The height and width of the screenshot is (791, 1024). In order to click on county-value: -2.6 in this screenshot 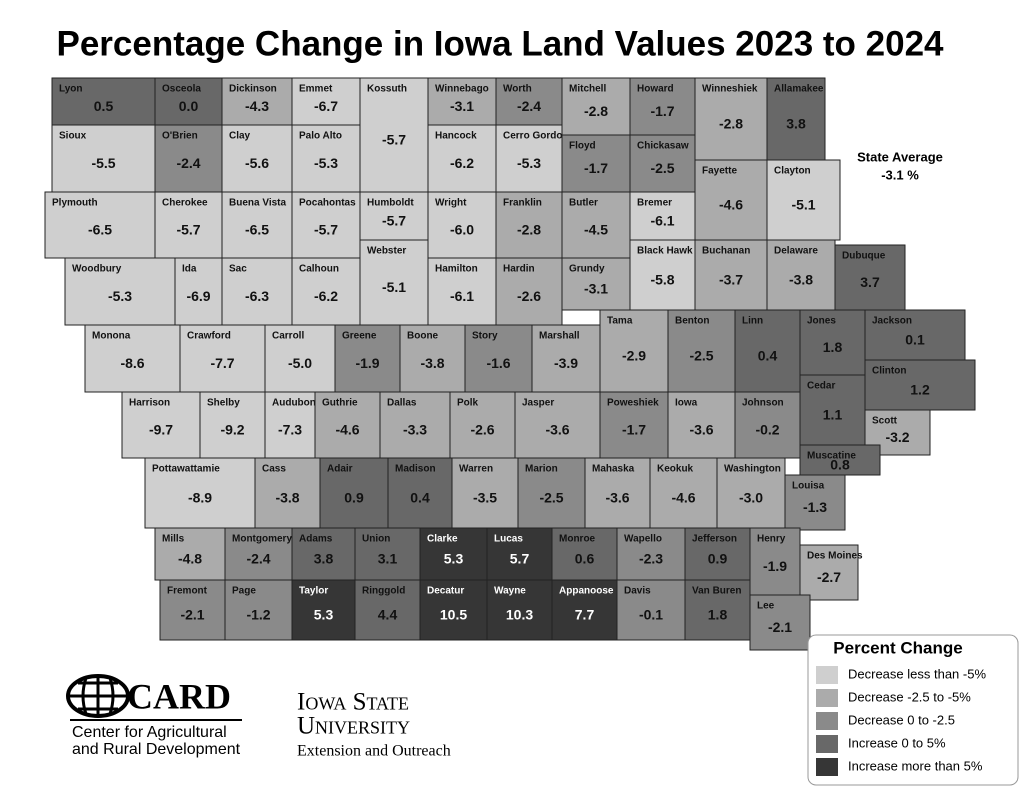, I will do `click(529, 296)`.